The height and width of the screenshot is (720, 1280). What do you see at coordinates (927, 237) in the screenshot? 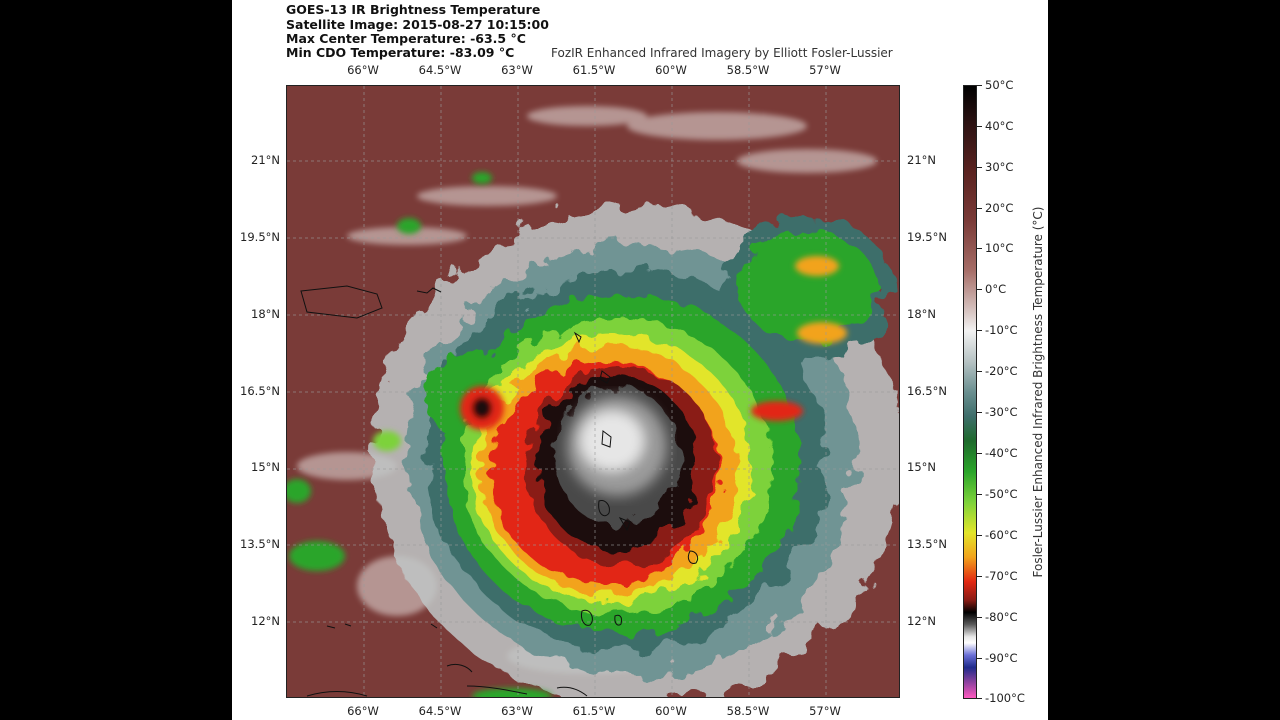
I see `lat-label-right: 19.5°N` at bounding box center [927, 237].